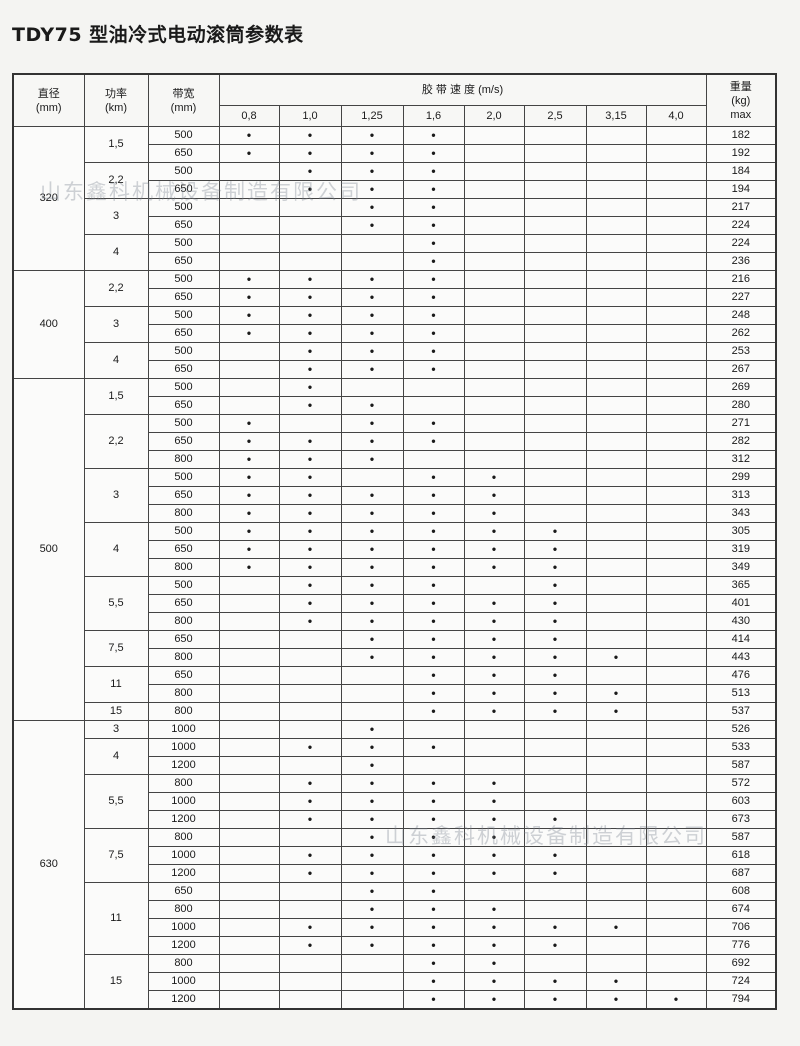 The width and height of the screenshot is (800, 1046). What do you see at coordinates (116, 216) in the screenshot?
I see `power-cell: 3` at bounding box center [116, 216].